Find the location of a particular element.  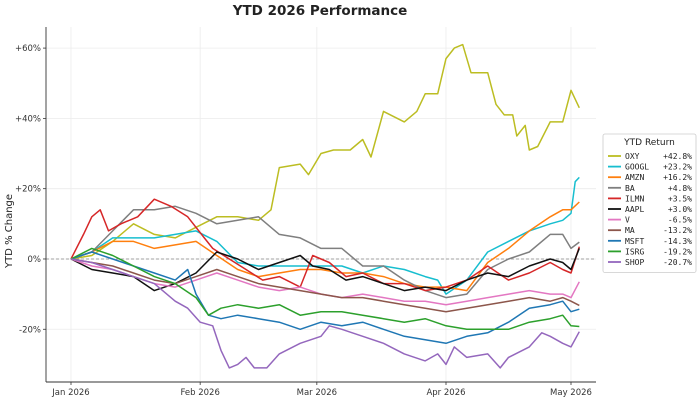

legend-name-v: V is located at coordinates (627, 220).